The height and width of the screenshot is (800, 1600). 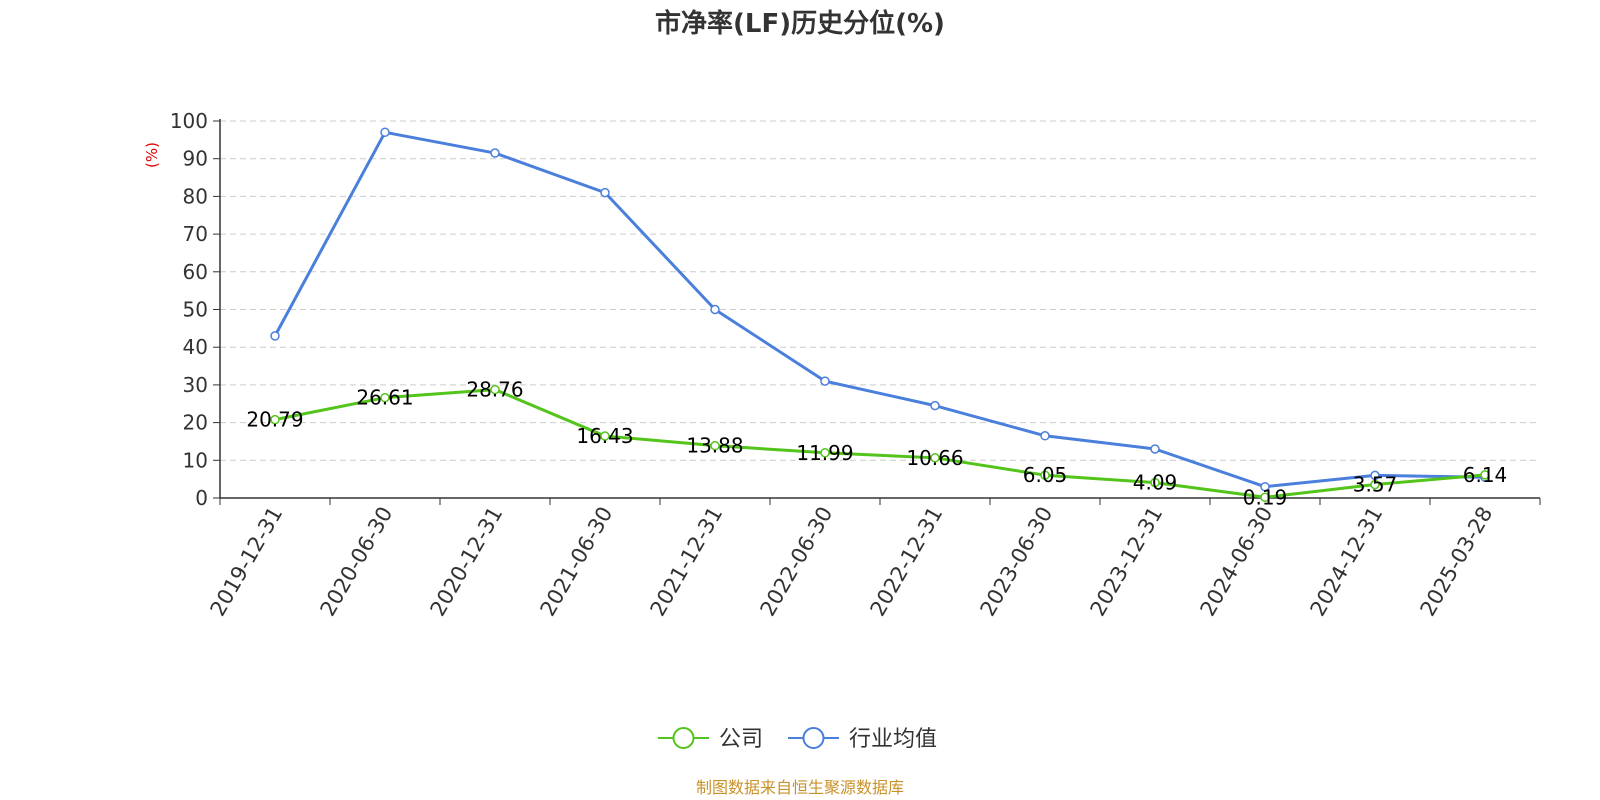 What do you see at coordinates (195, 310) in the screenshot?
I see `y-tick-label: 50` at bounding box center [195, 310].